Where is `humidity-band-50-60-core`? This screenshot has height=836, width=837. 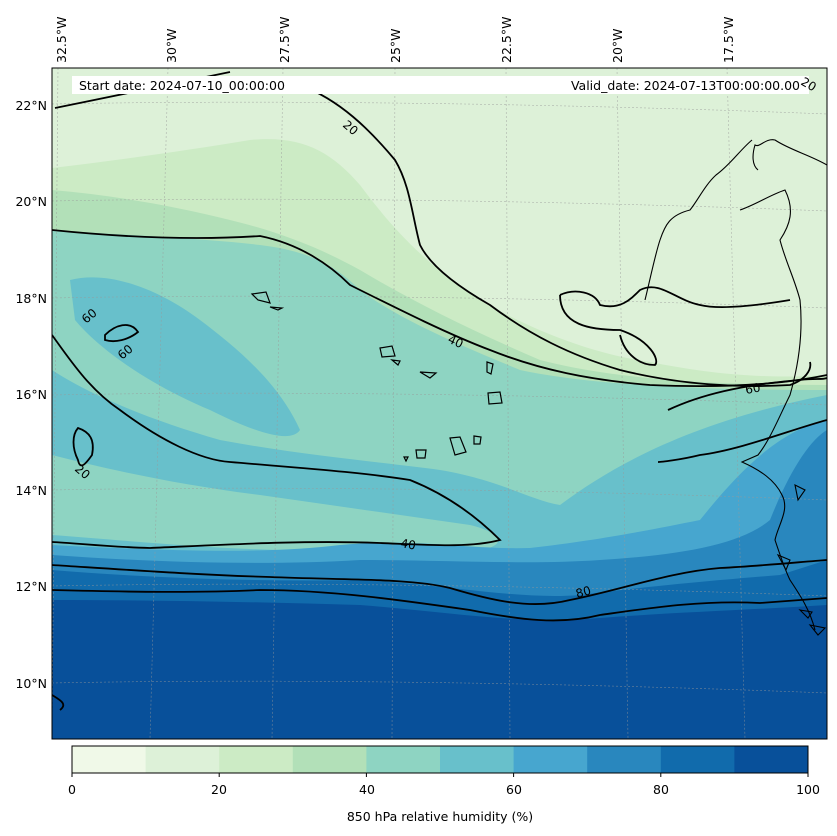
humidity-band-50-60-core is located at coordinates (185, 357).